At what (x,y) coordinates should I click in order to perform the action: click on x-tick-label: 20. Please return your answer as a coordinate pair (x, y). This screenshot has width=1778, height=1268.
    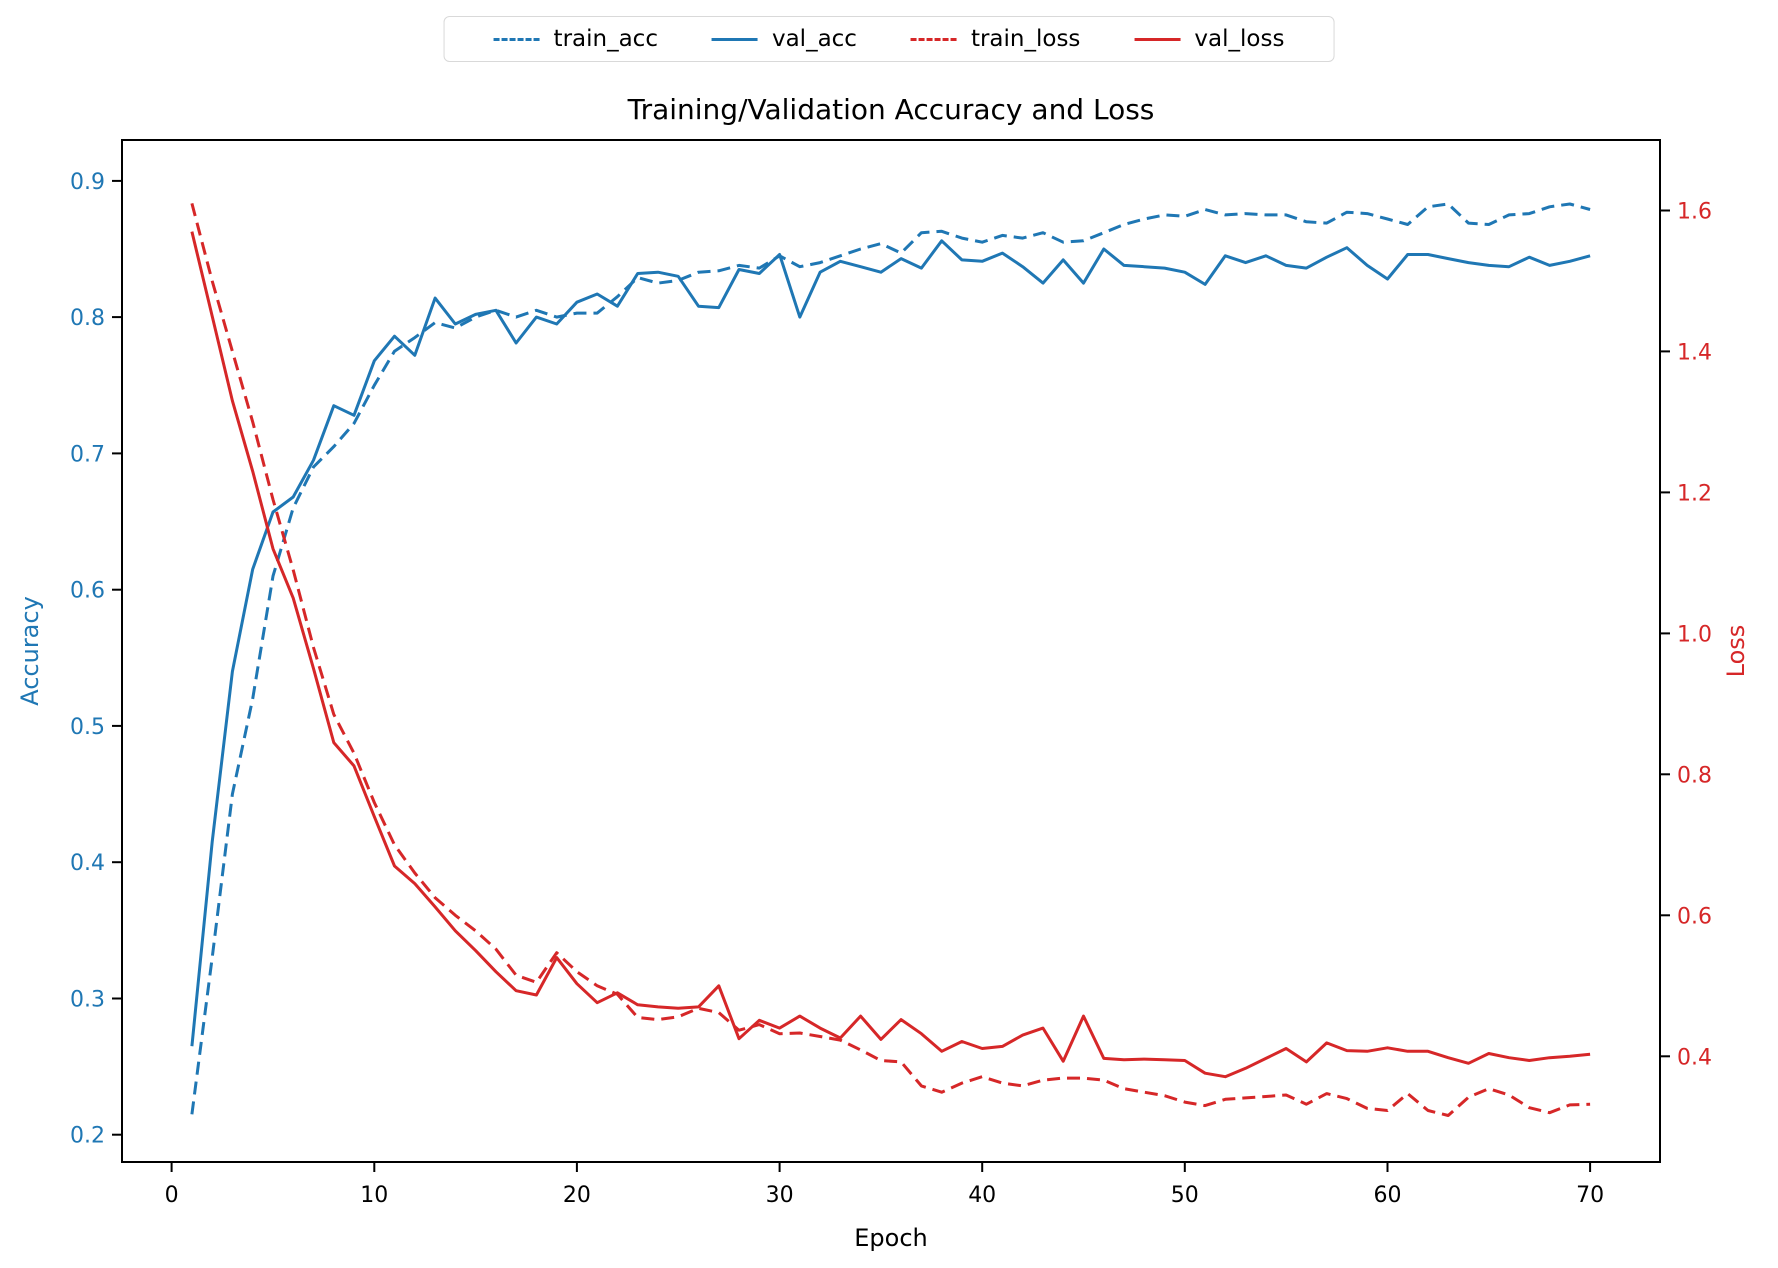
    Looking at the image, I should click on (577, 1195).